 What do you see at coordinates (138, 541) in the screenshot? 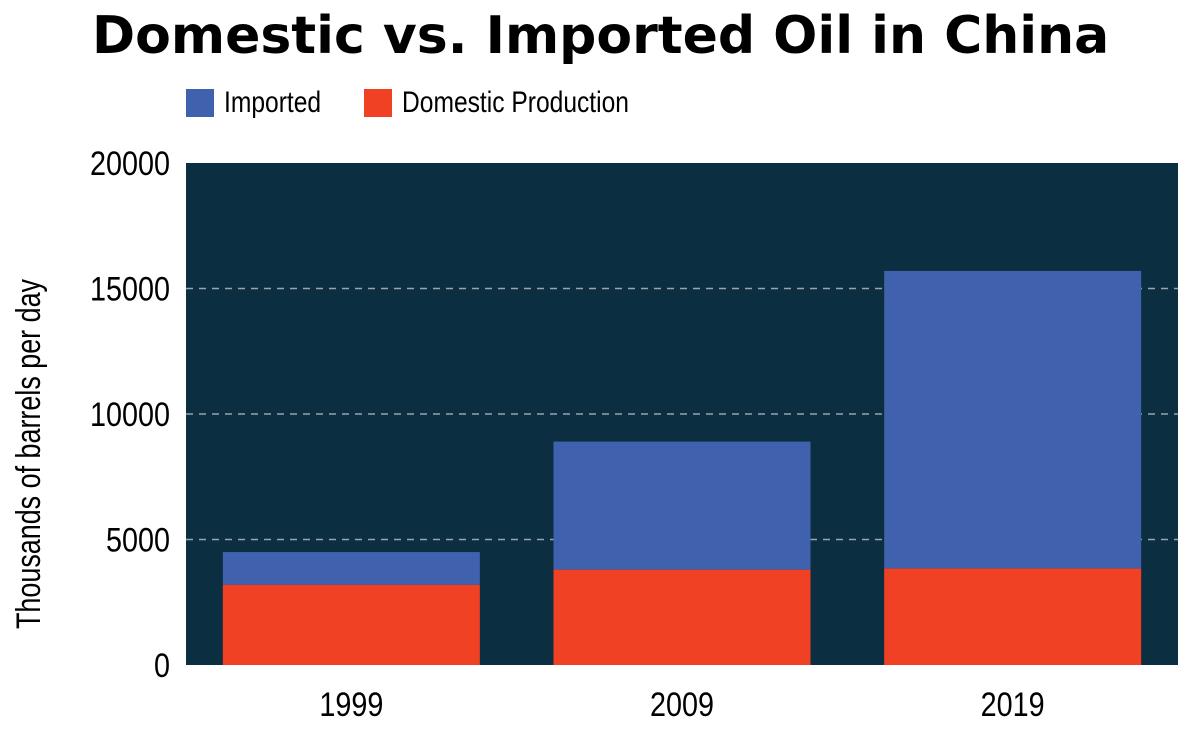
I see `y-tick-label-5000: 5000` at bounding box center [138, 541].